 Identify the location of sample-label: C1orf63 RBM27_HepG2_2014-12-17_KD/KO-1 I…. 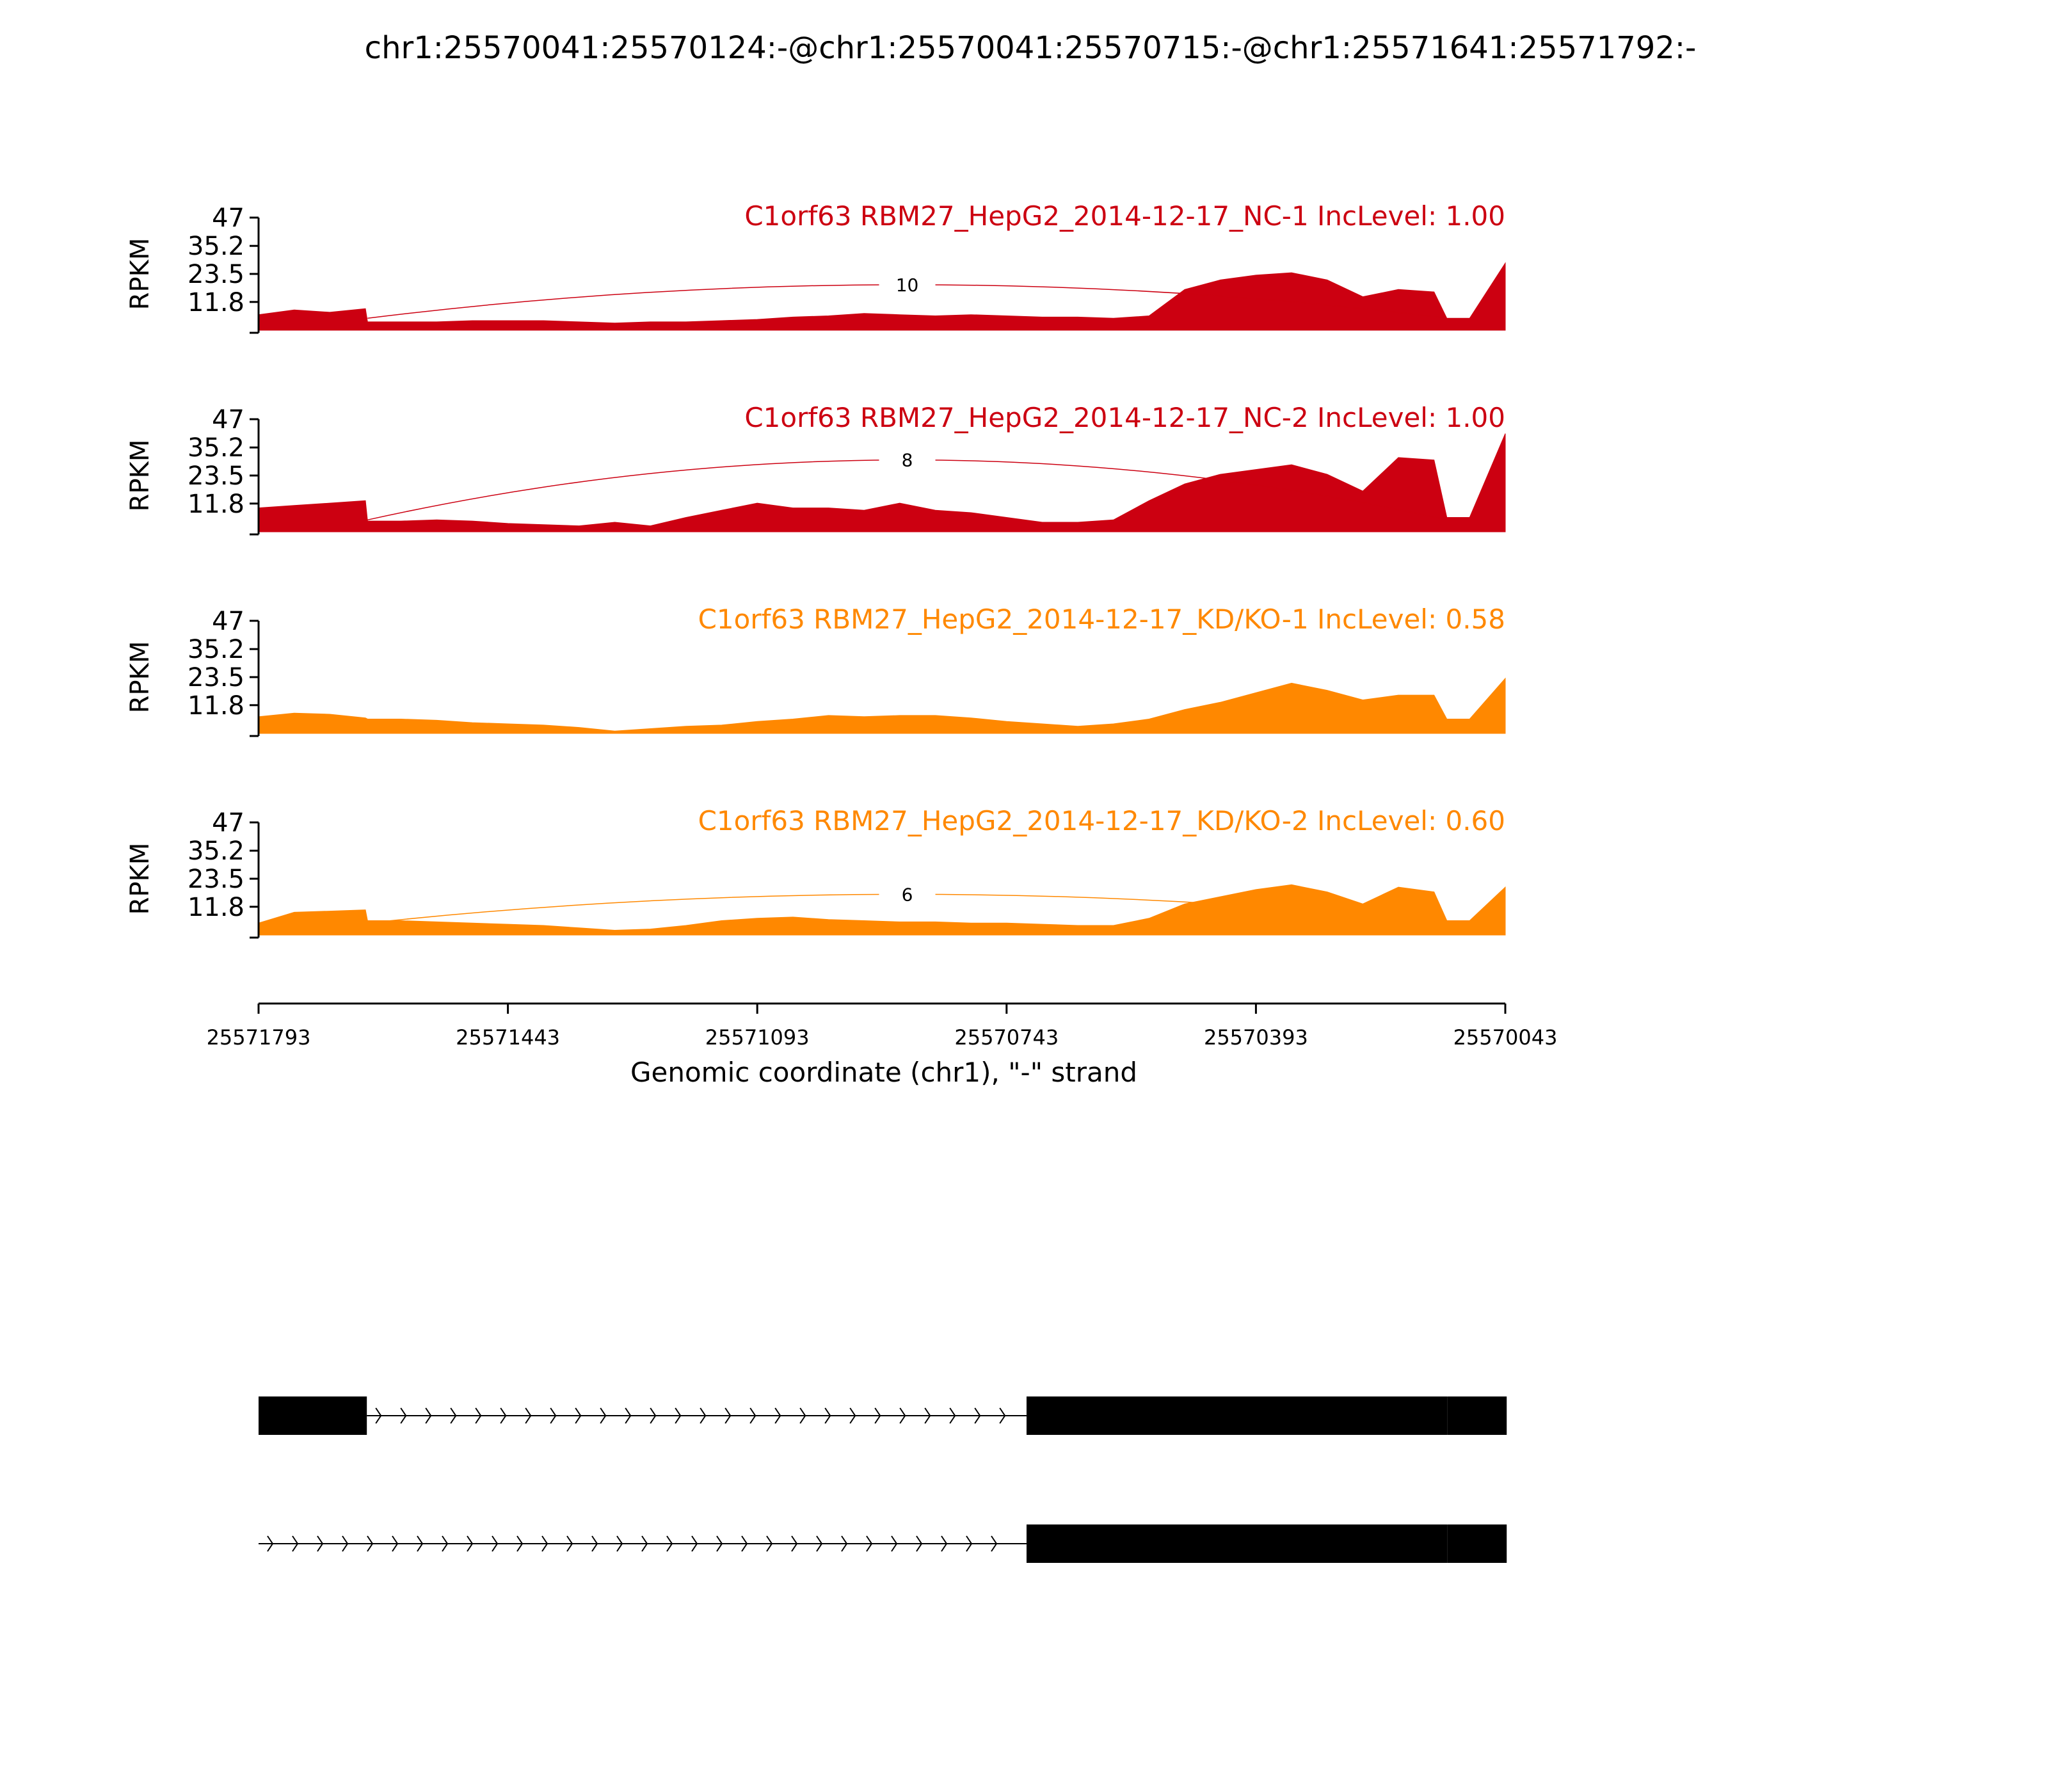
(1101, 619).